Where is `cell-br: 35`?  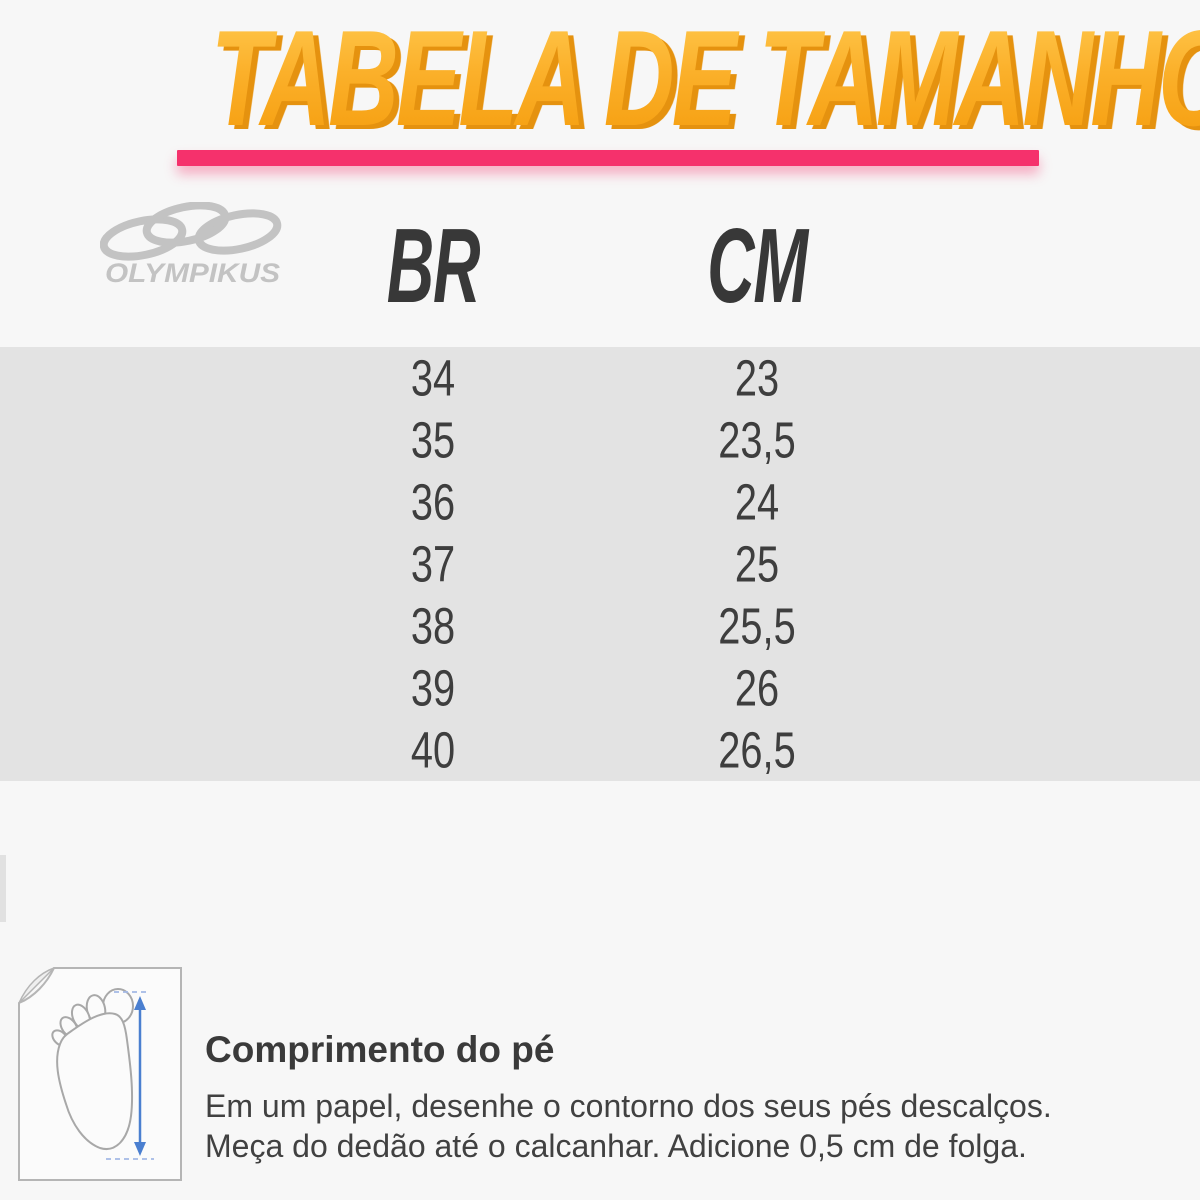 cell-br: 35 is located at coordinates (433, 440).